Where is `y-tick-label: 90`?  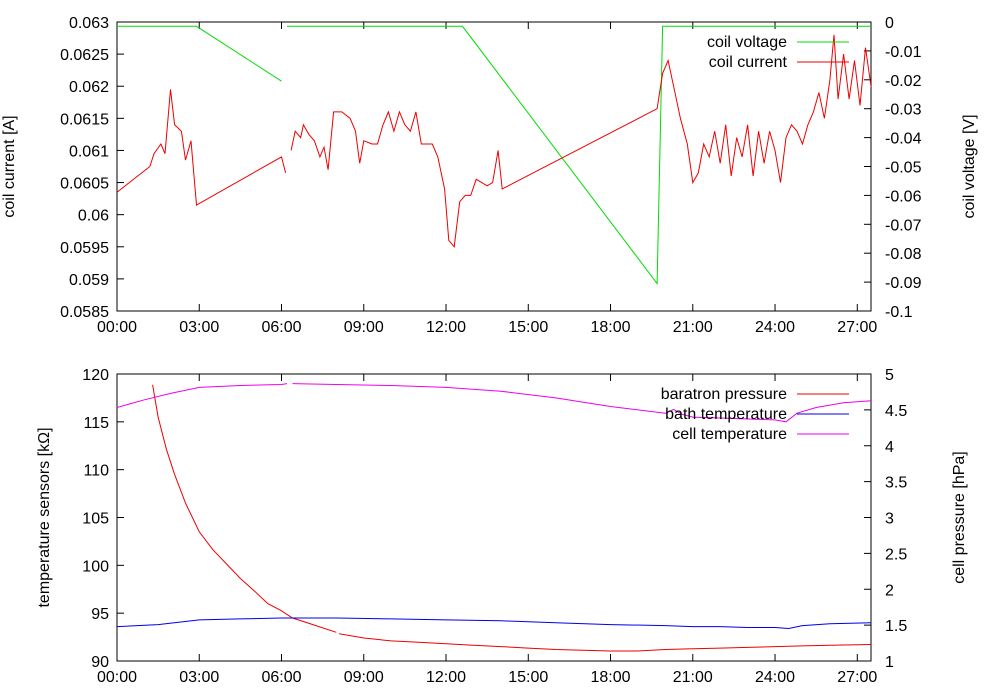
y-tick-label: 90 is located at coordinates (100, 662).